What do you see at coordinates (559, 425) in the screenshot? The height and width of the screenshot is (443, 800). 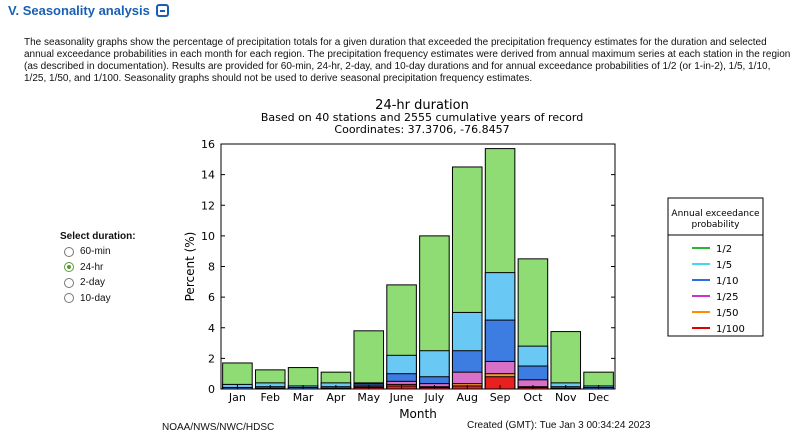 I see `footer-created: Created (GMT): Tue Jan 3 00:34:24 2023` at bounding box center [559, 425].